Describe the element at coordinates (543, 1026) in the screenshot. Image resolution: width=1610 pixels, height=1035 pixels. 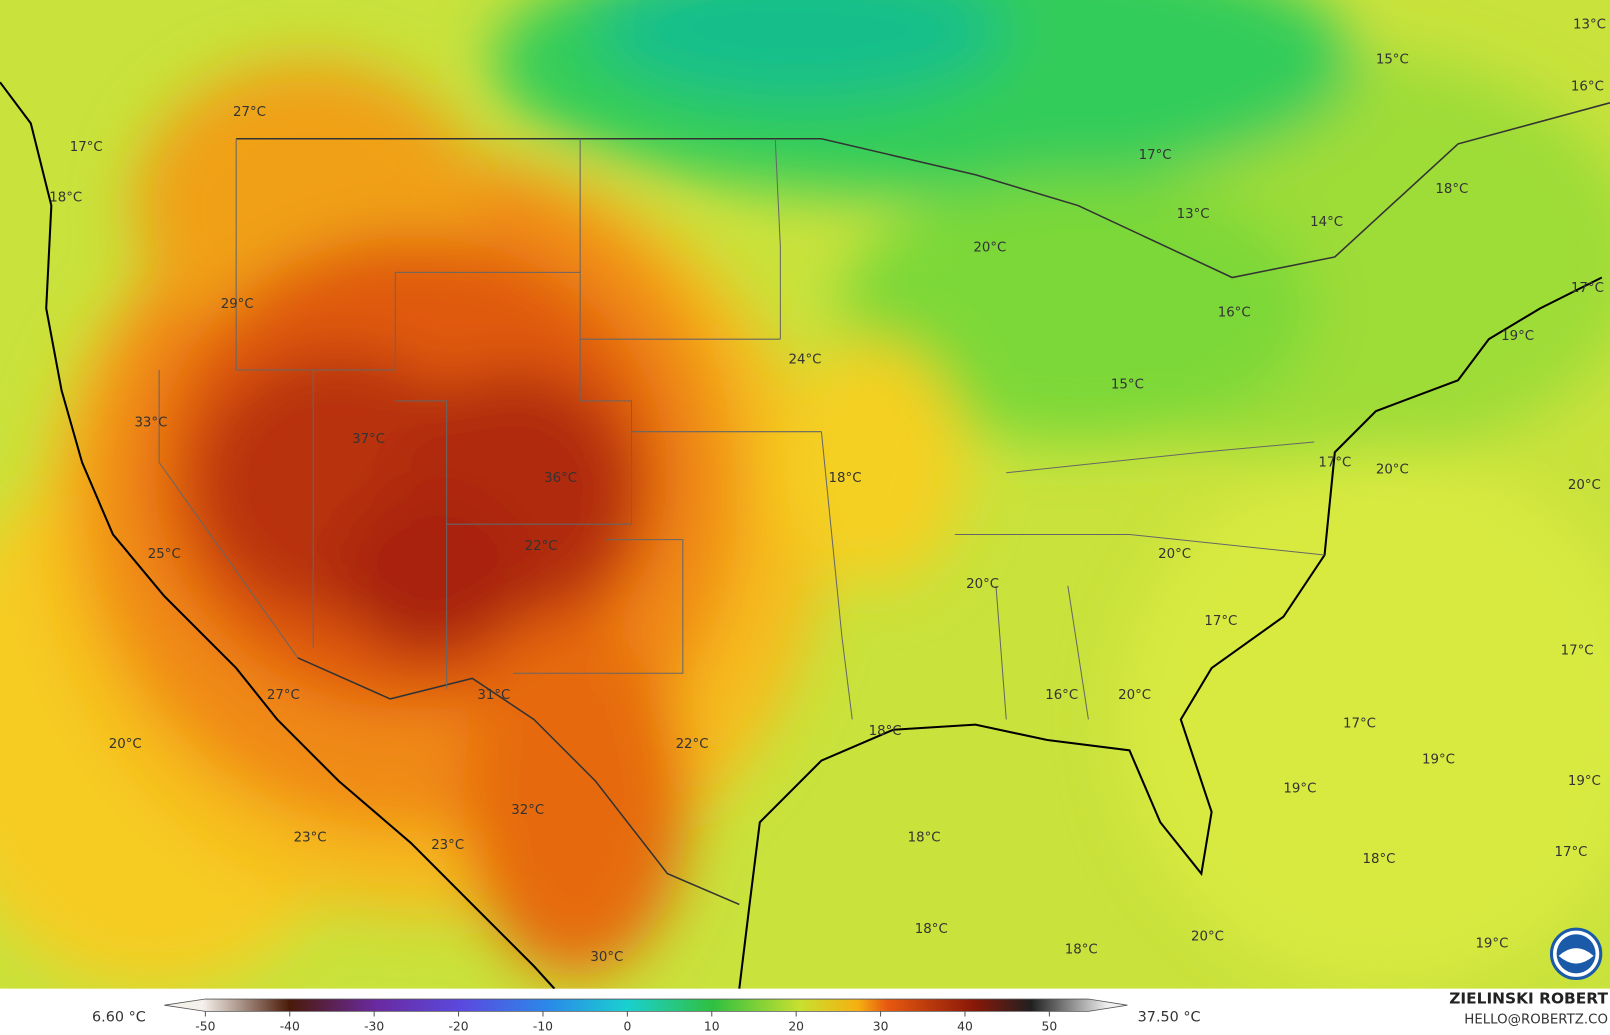
I see `colorbar-tick-label: -10` at that location.